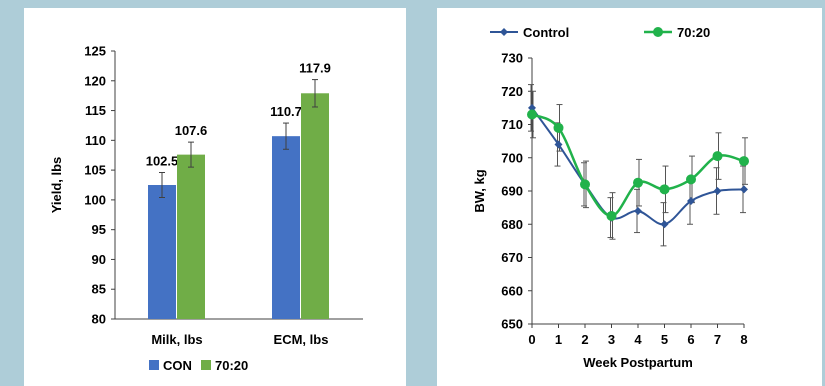 The height and width of the screenshot is (386, 825). I want to click on x-tick-label: 7, so click(717, 339).